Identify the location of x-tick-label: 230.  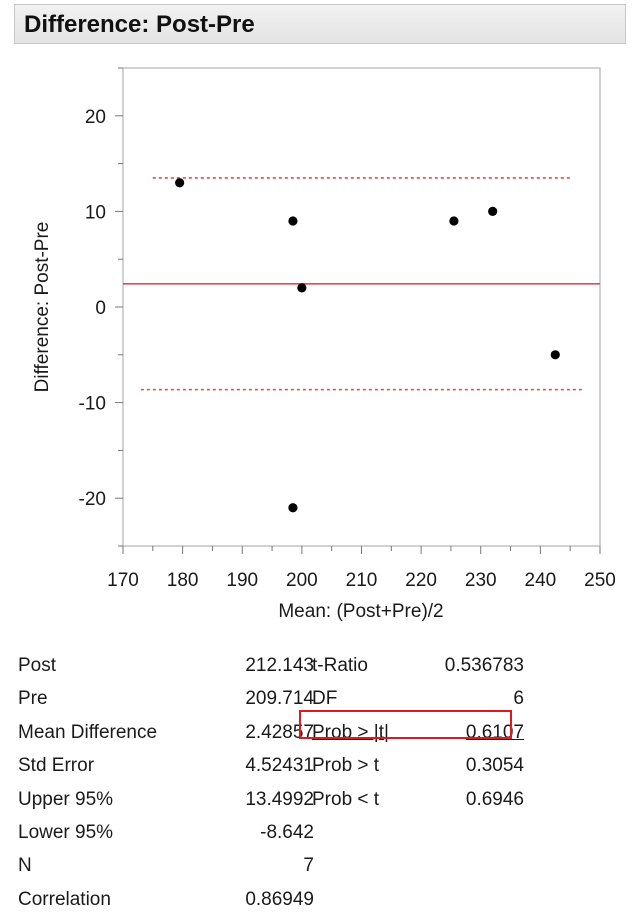
(481, 580).